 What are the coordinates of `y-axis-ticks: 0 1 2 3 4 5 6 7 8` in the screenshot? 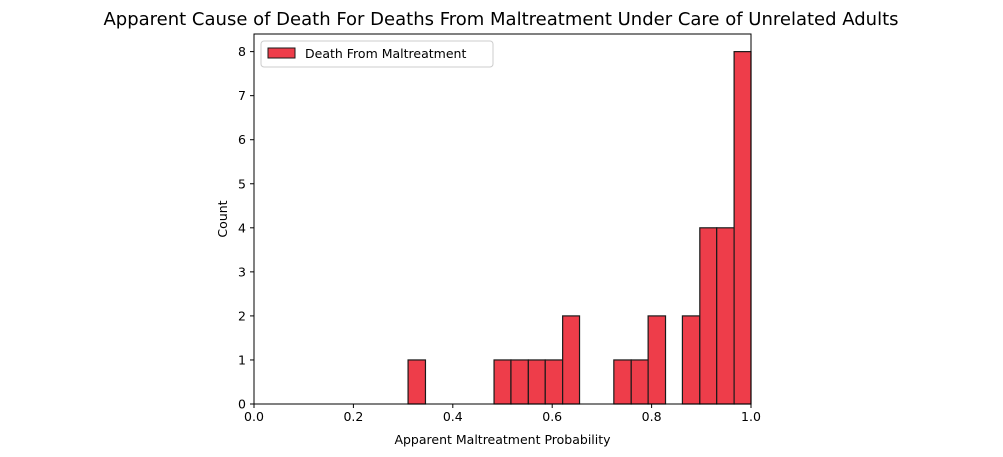 It's located at (246, 228).